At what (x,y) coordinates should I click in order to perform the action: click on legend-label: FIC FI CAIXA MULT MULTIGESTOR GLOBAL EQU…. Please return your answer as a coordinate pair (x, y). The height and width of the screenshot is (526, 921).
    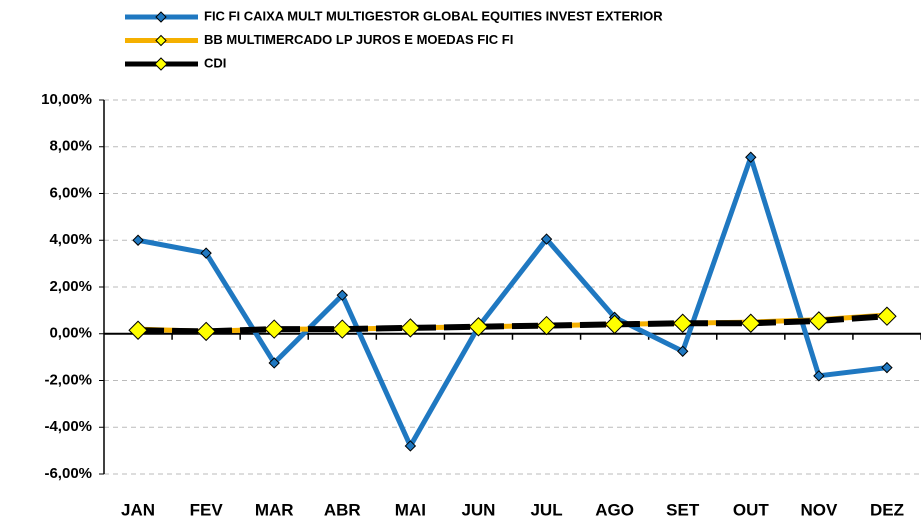
    Looking at the image, I should click on (433, 15).